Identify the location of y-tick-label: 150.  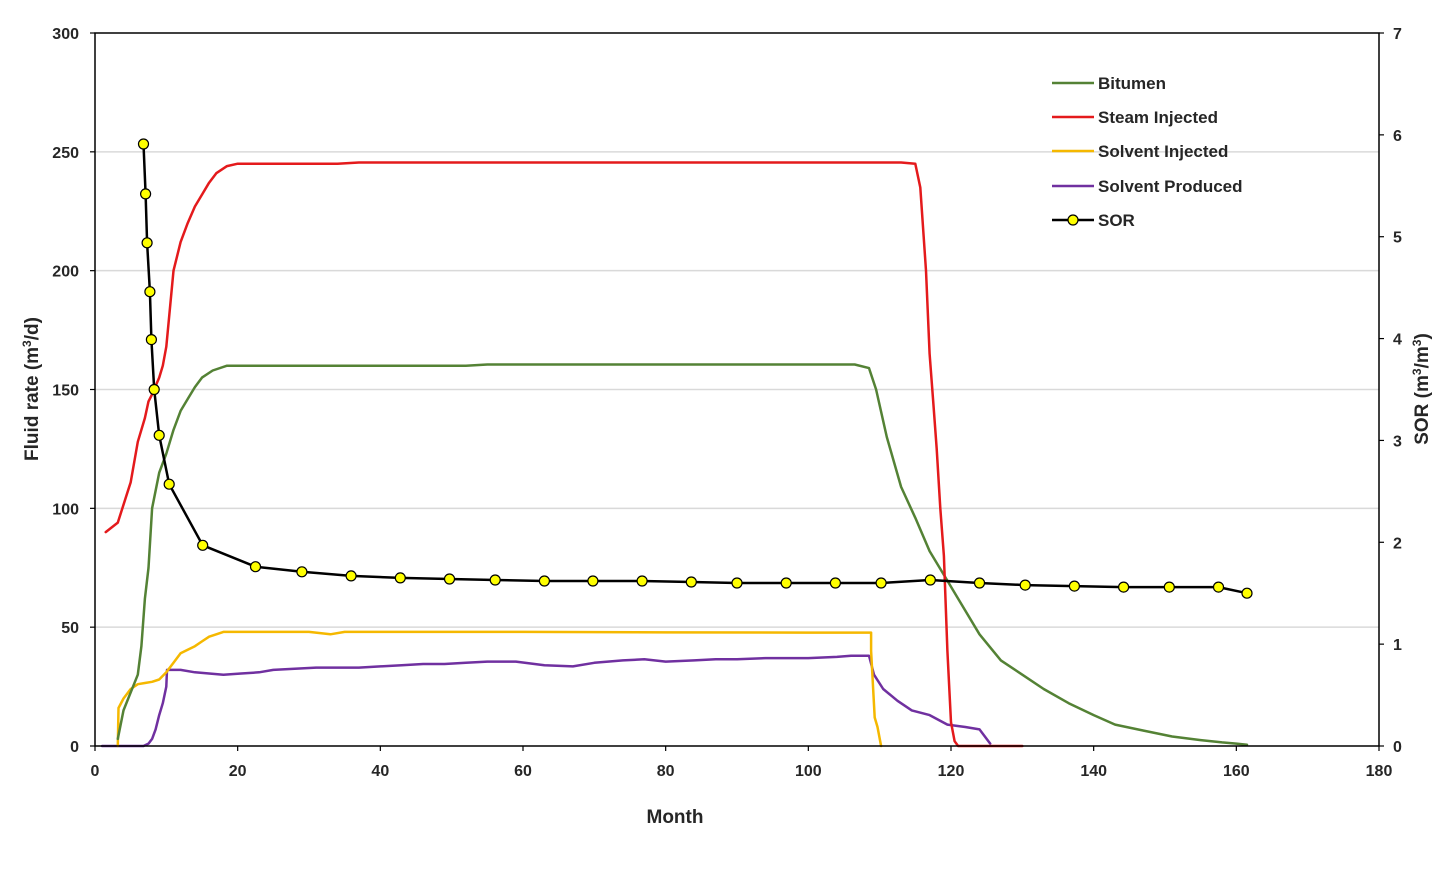
(65, 391).